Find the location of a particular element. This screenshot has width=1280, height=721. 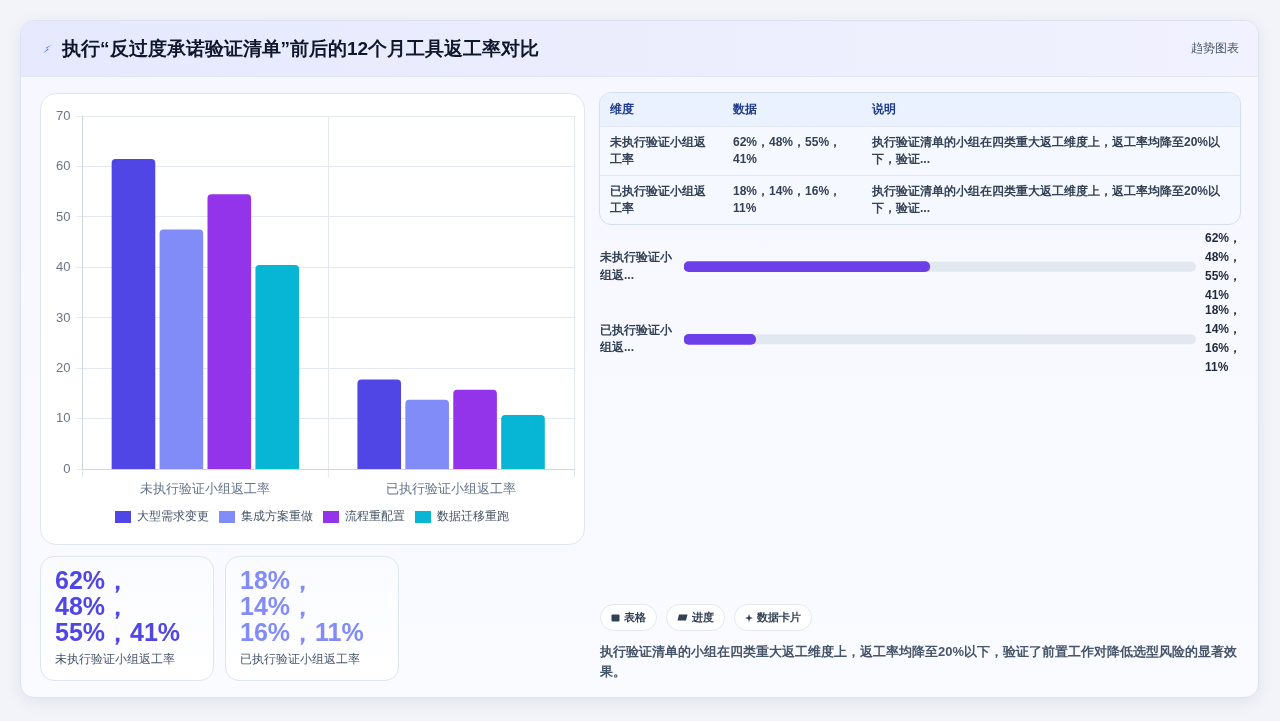

y-tick-label: 40 is located at coordinates (63, 267).